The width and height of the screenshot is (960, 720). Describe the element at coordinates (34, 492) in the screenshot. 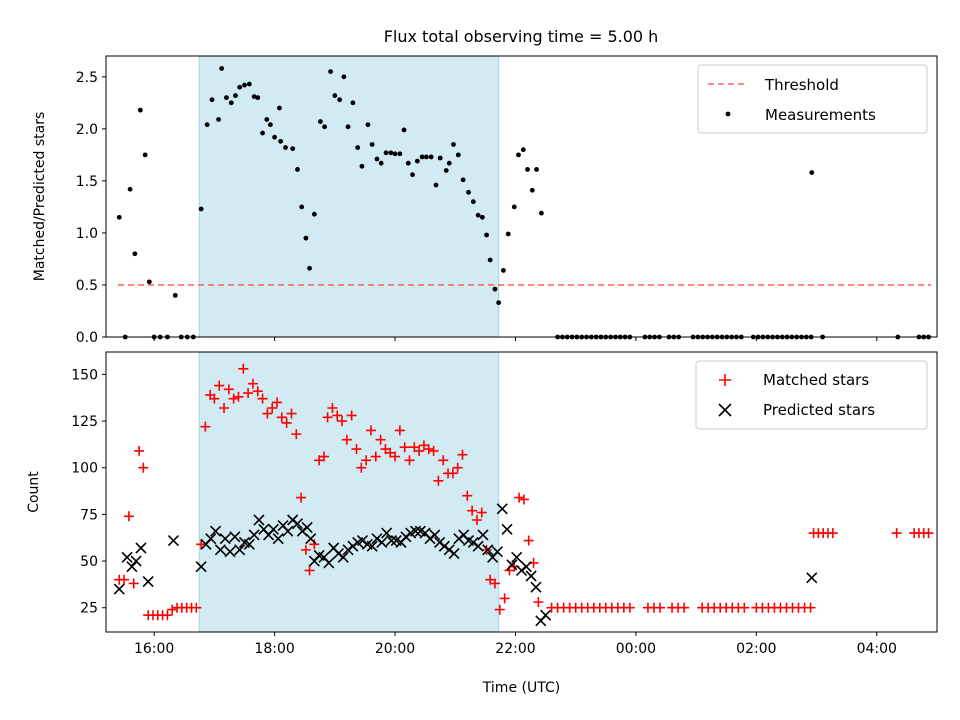

I see `y-axis-label: Count` at that location.